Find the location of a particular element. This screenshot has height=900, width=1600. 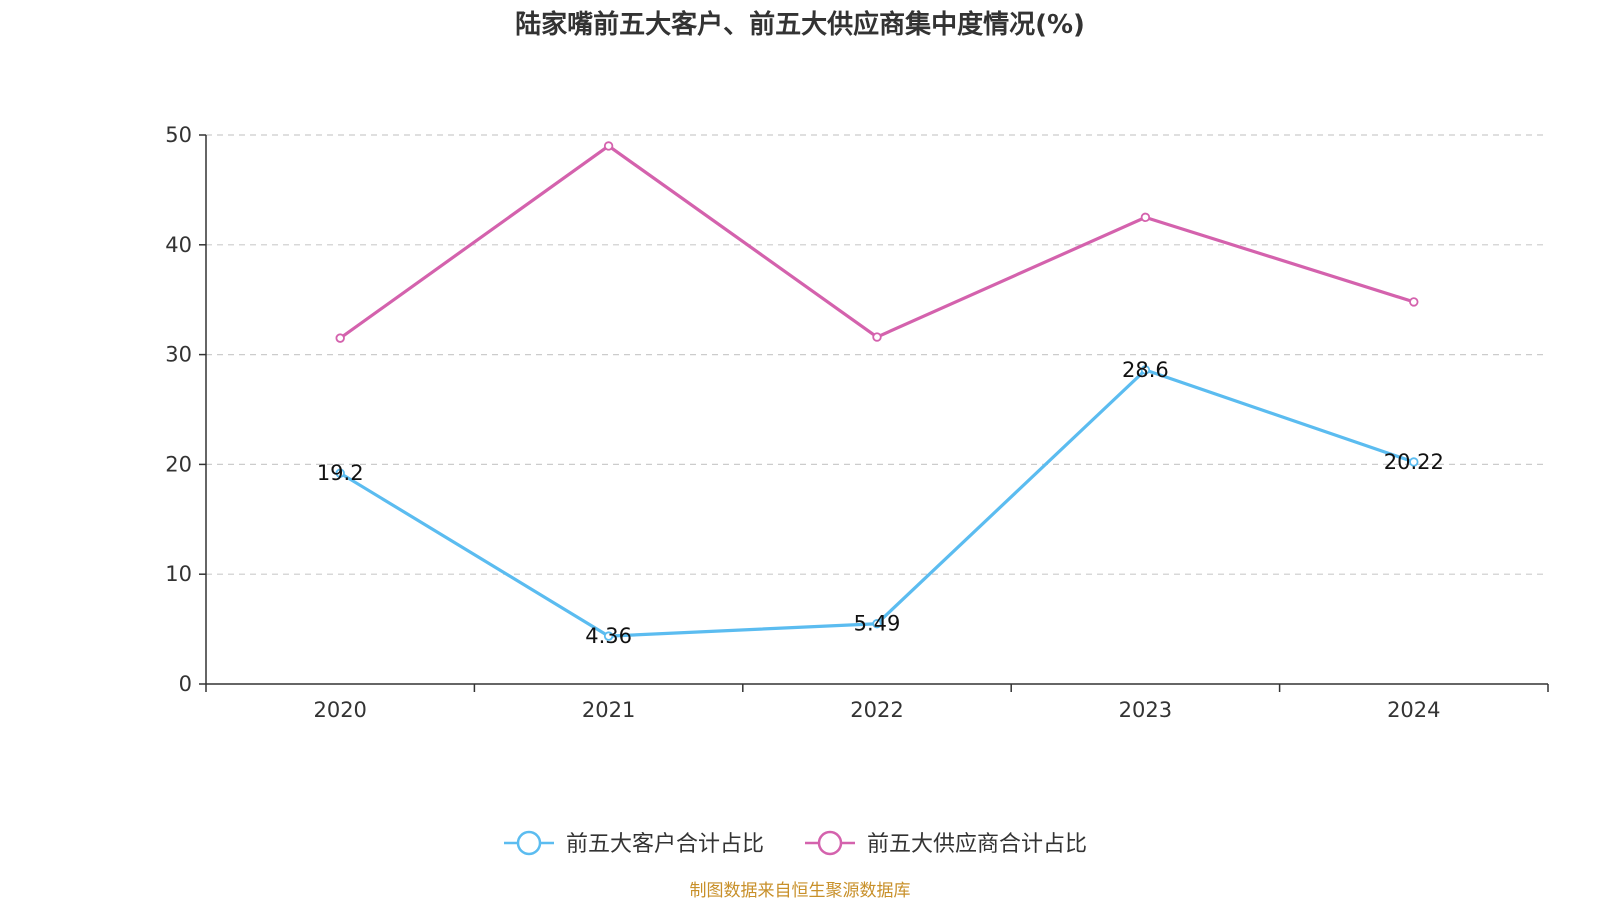

y-tick-label: 20 is located at coordinates (178, 464).